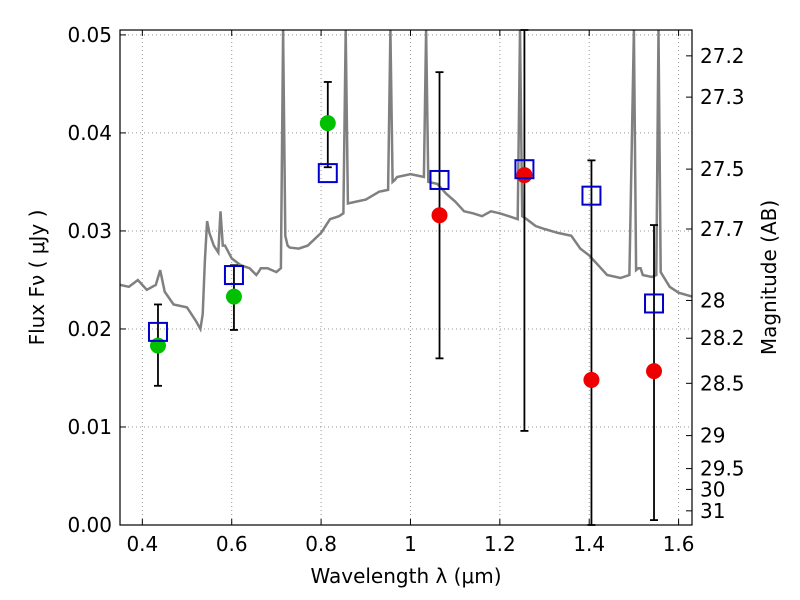  Describe the element at coordinates (722, 97) in the screenshot. I see `magnitude-tick-label: 27.3` at that location.